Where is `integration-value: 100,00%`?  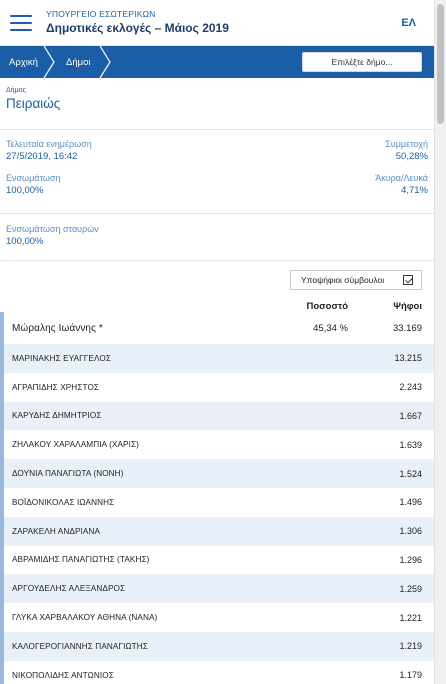
integration-value: 100,00% is located at coordinates (25, 190).